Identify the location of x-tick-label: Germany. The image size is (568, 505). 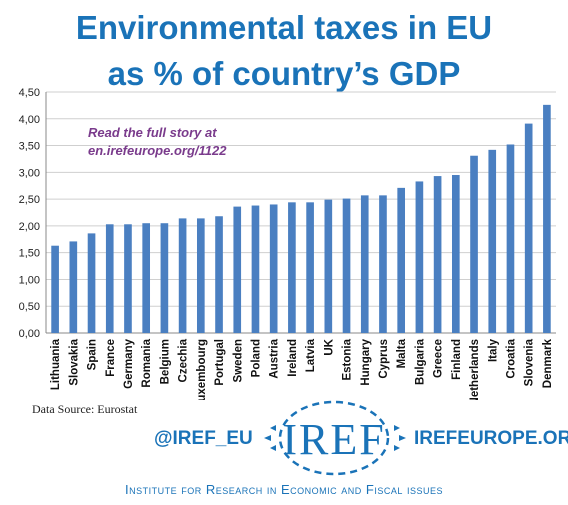
(129, 363).